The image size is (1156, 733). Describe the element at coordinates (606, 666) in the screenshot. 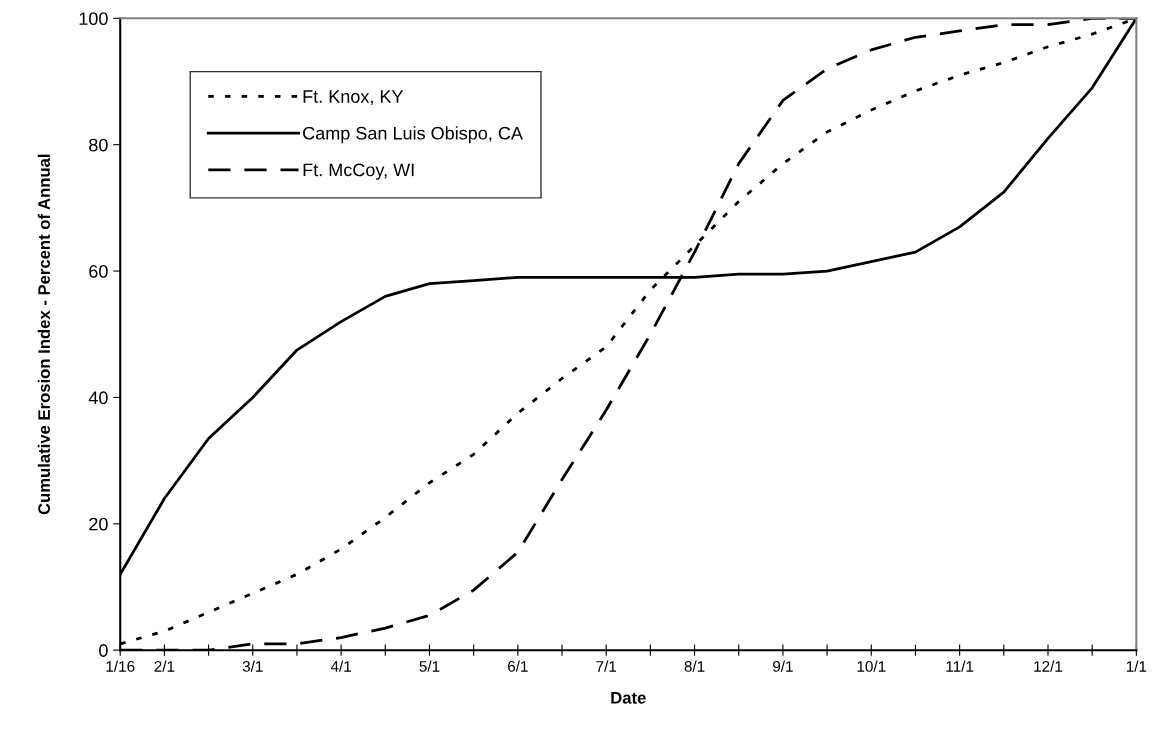

I see `x-tick-label: 7/1` at that location.